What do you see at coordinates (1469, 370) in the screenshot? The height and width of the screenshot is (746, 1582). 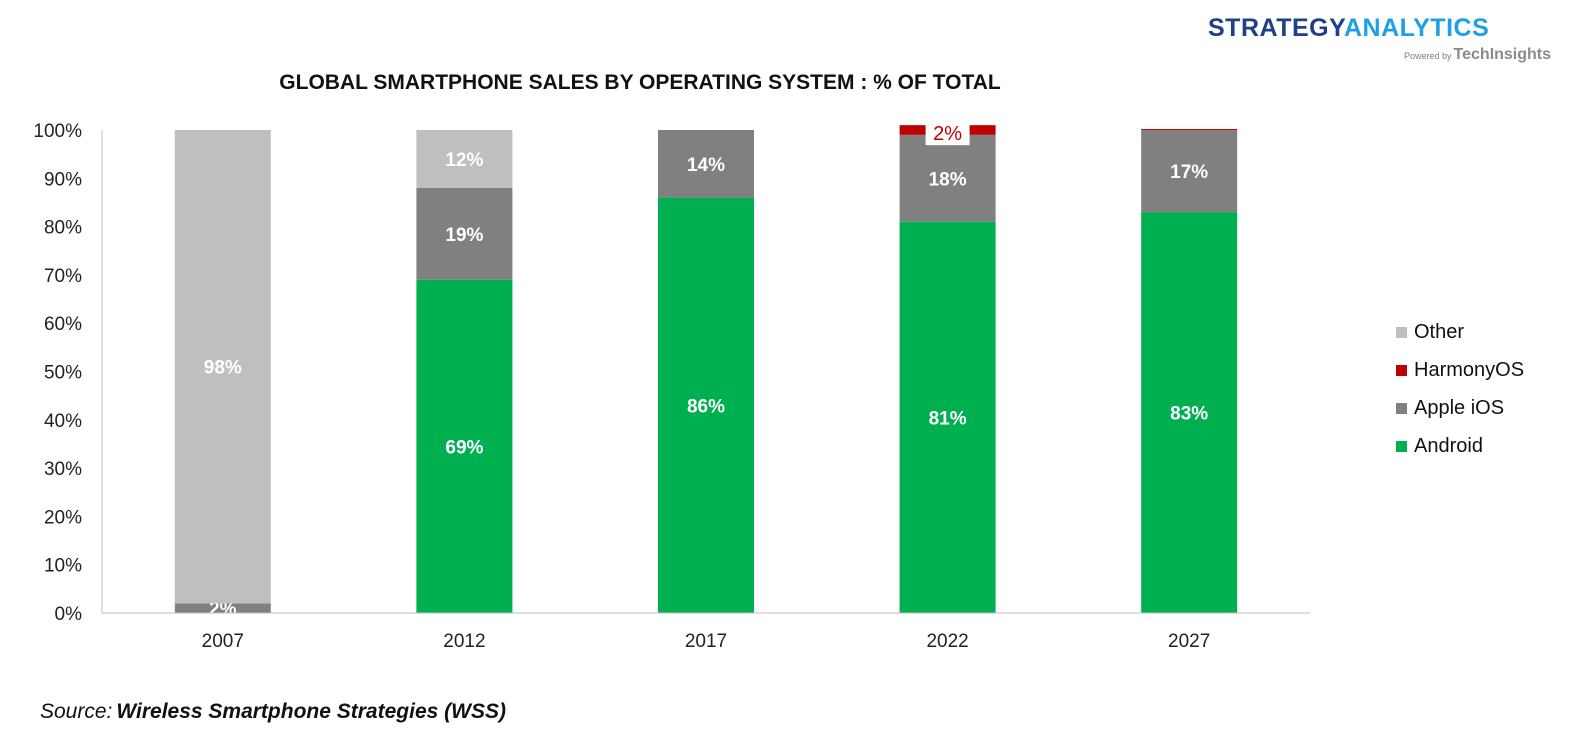 I see `legend-label: HarmonyOS` at bounding box center [1469, 370].